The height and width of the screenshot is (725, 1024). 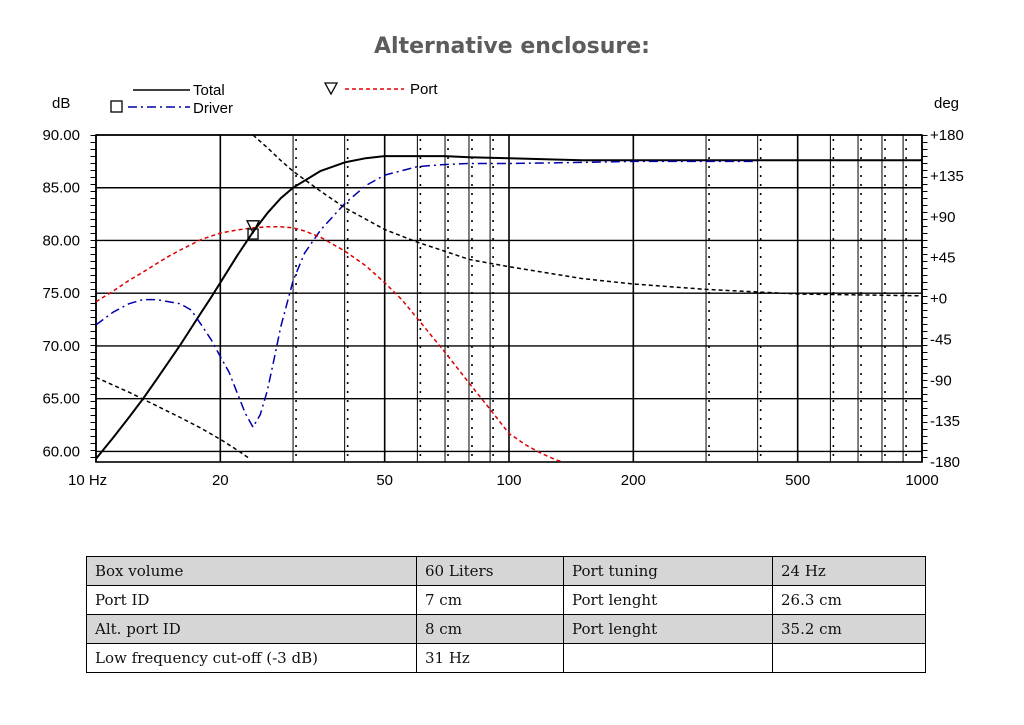 I want to click on y-tick-label: 90.00, so click(x=61, y=135).